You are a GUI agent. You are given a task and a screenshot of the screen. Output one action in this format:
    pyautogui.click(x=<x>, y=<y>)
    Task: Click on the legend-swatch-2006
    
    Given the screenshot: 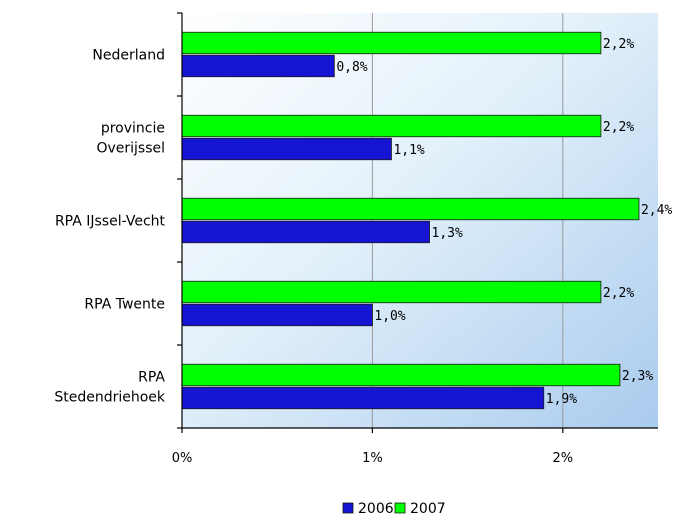 What is the action you would take?
    pyautogui.click(x=348, y=508)
    